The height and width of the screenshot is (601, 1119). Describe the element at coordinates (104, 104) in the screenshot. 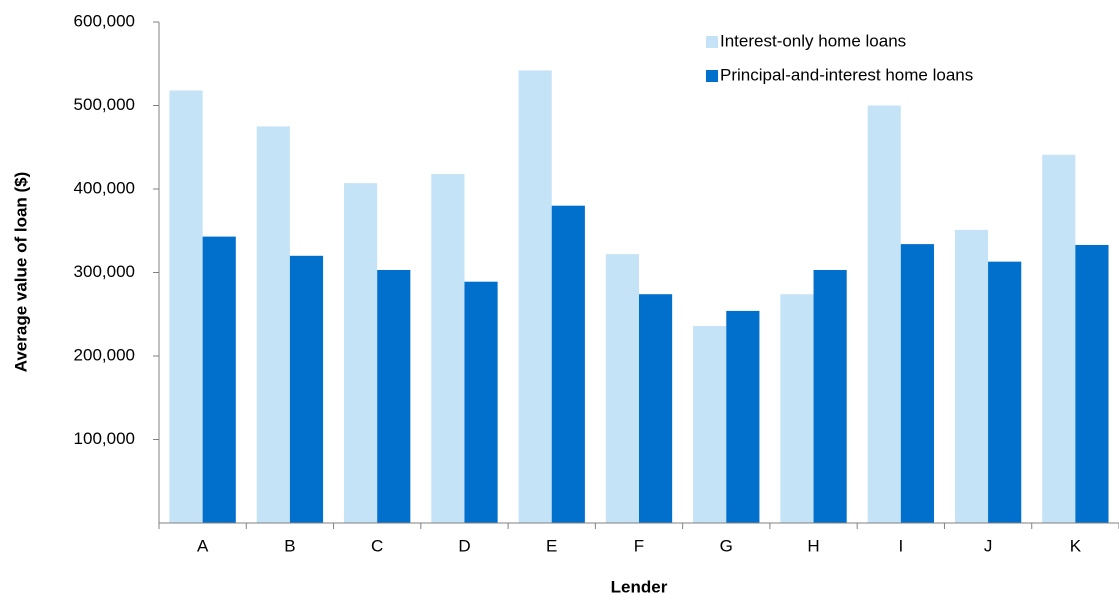

I see `y-tick-label: 500,000` at that location.